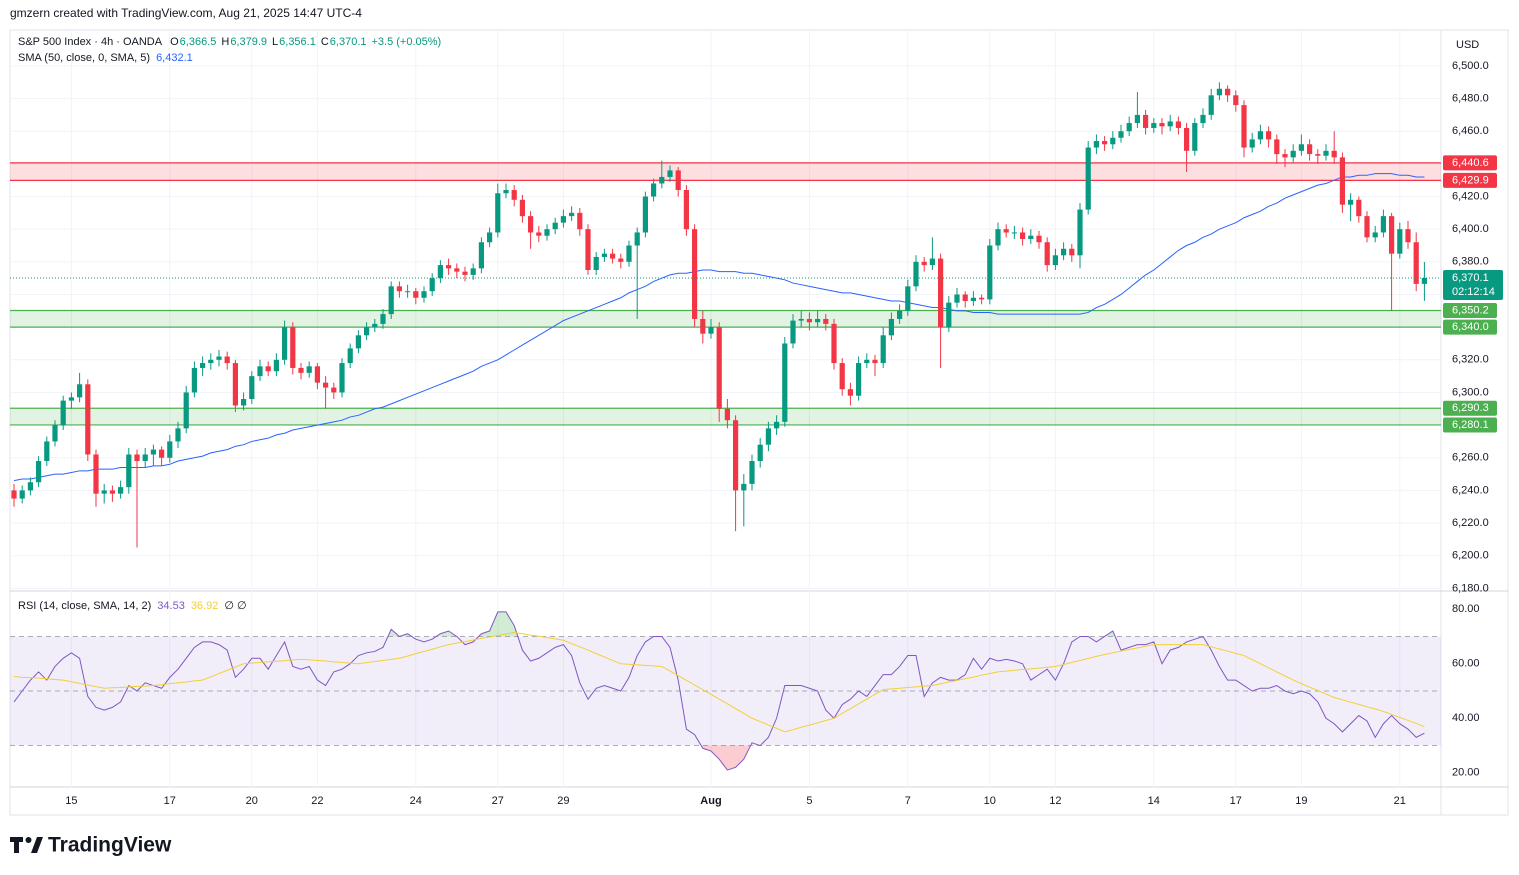  I want to click on legend-text: +3.5 (+0.05%), so click(407, 42).